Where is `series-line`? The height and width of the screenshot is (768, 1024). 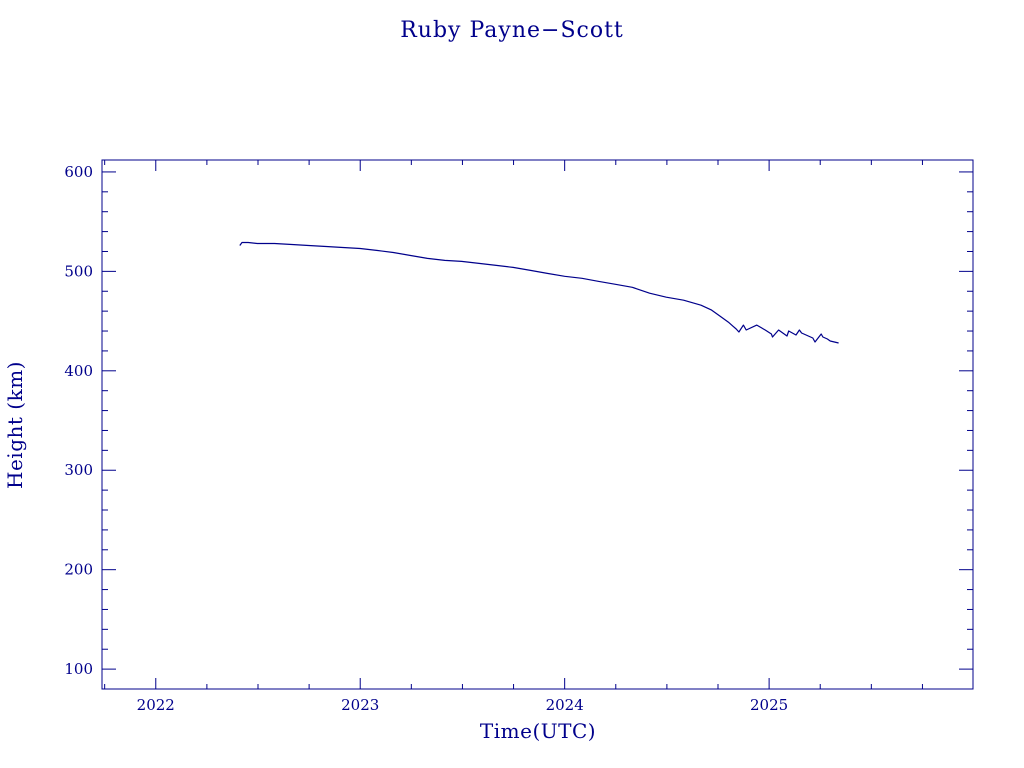
series-line is located at coordinates (539, 292).